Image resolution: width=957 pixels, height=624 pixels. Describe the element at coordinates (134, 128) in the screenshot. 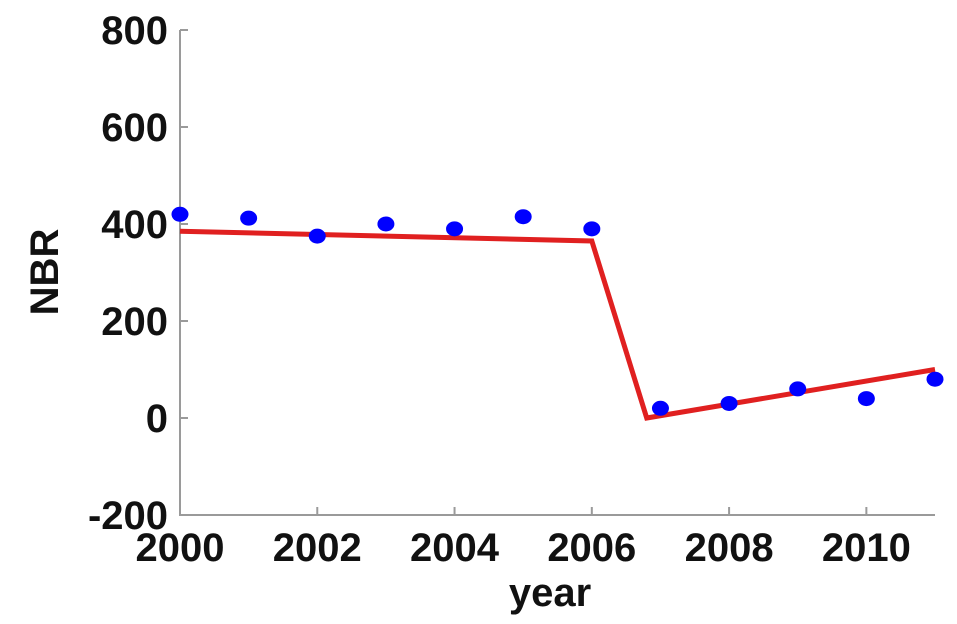

I see `y-tick-label: 600` at that location.